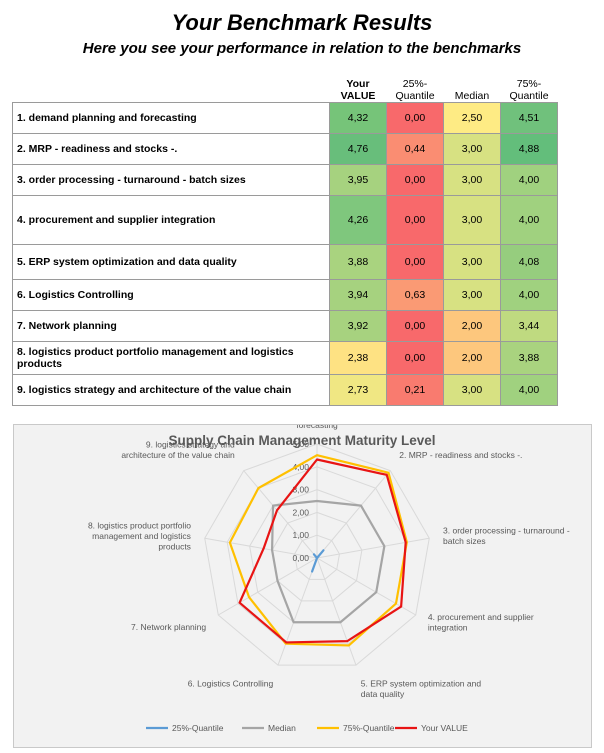  I want to click on column-header-median: Median, so click(472, 96).